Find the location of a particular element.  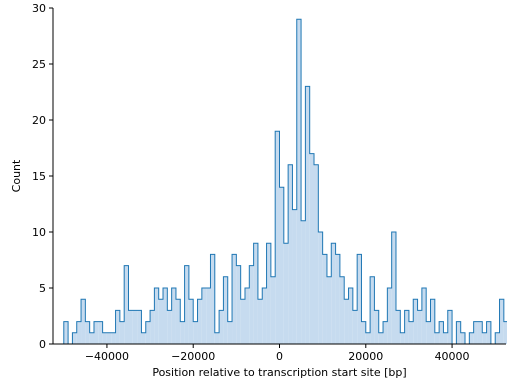

y-tick-label: 25 is located at coordinates (39, 64).